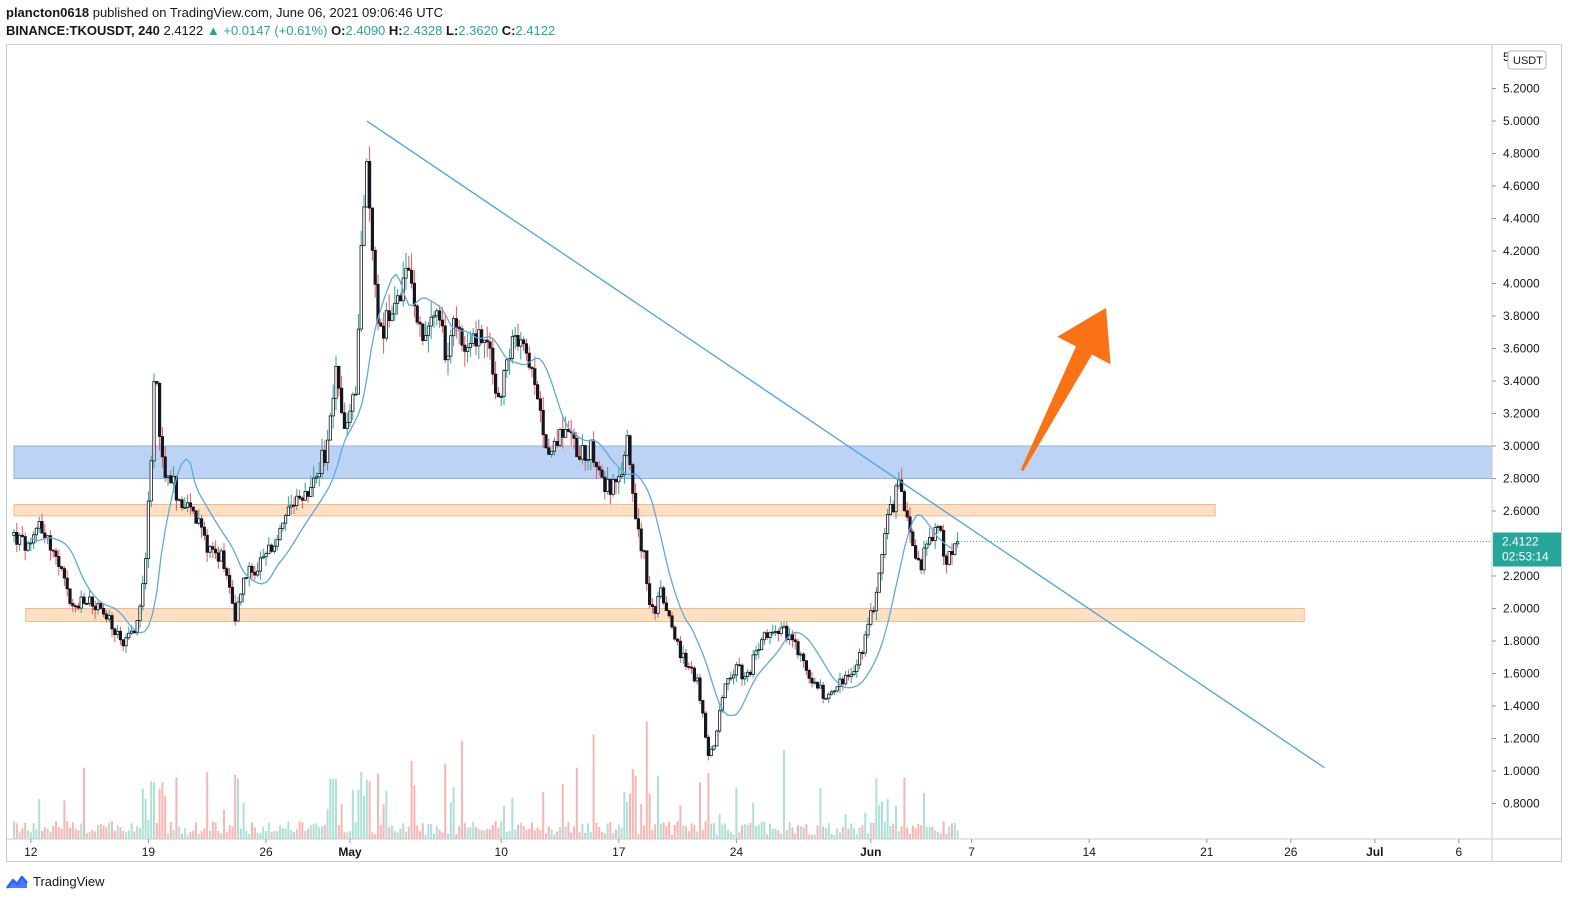 This screenshot has width=1571, height=904. What do you see at coordinates (48, 12) in the screenshot?
I see `publisher-name: plancton0618` at bounding box center [48, 12].